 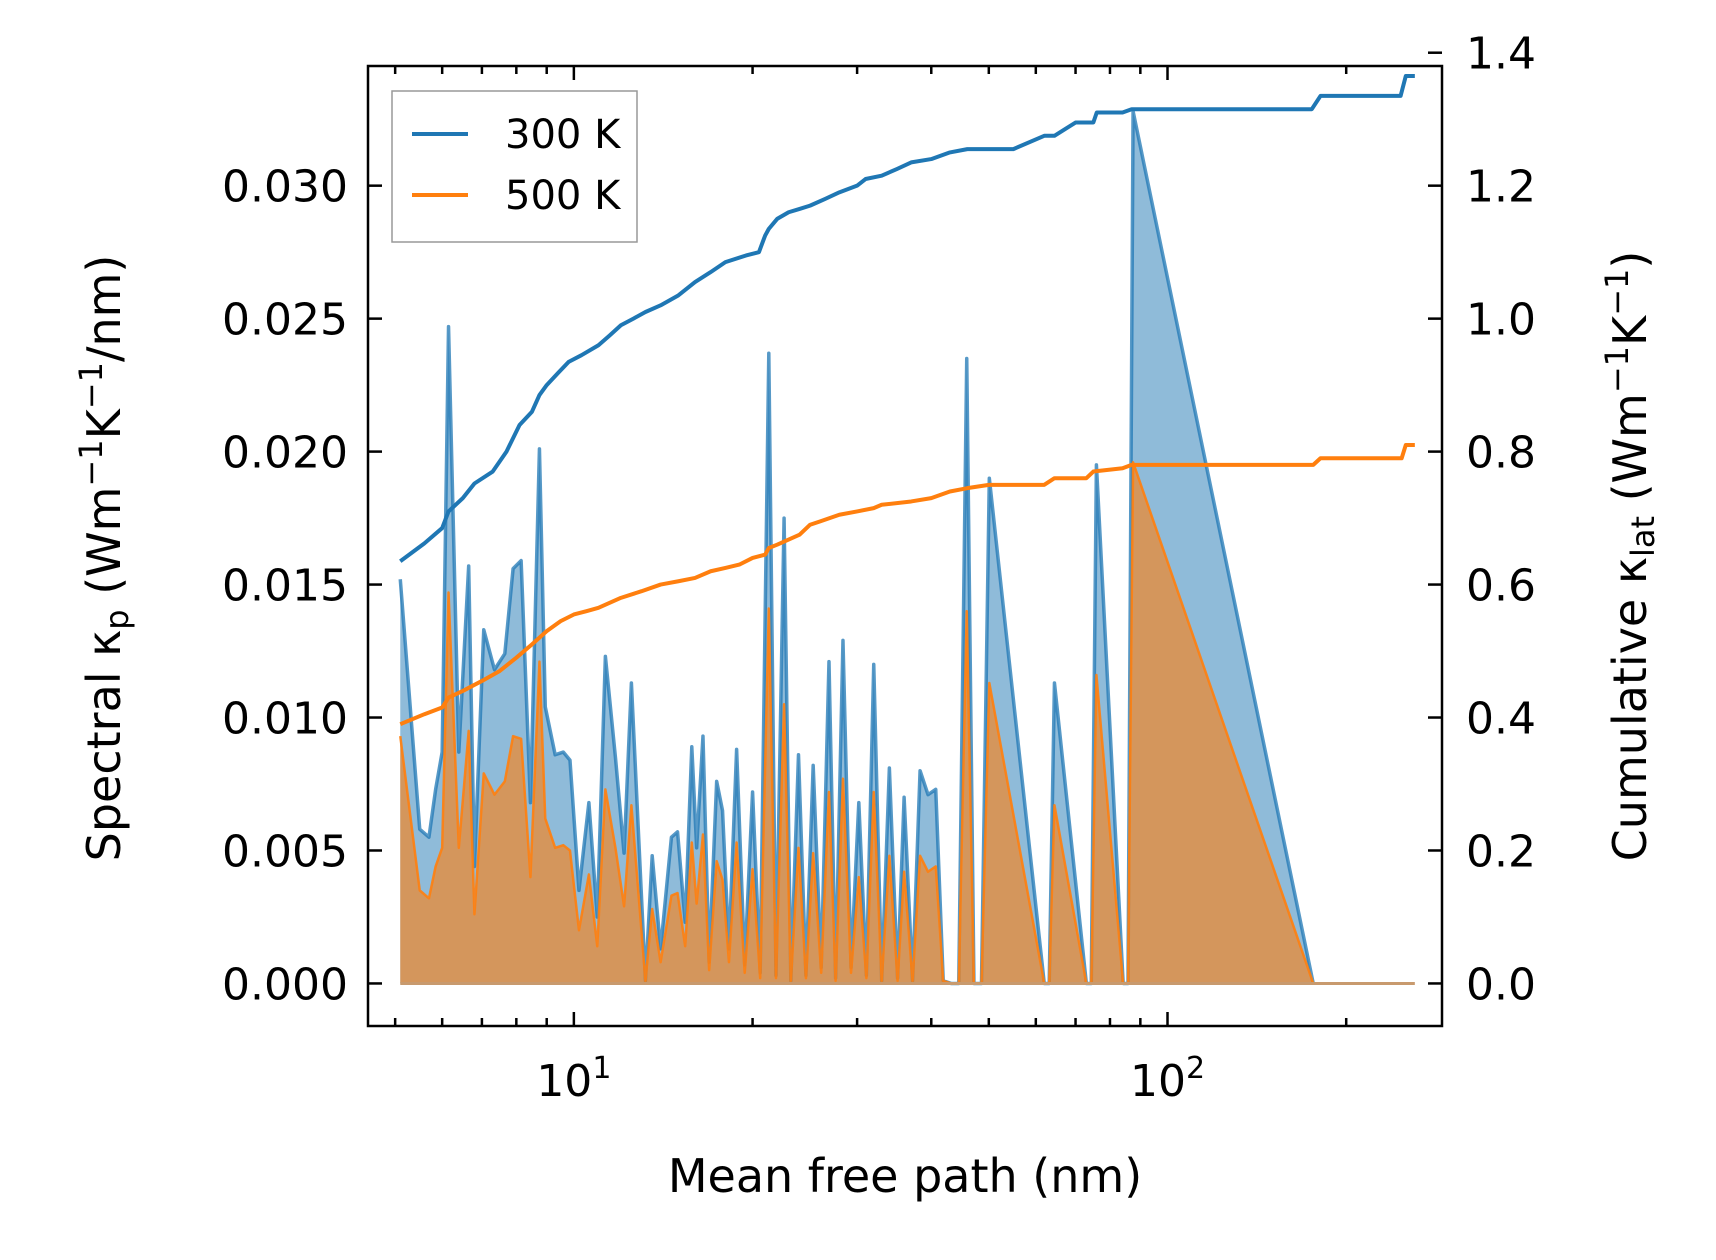 What do you see at coordinates (285, 586) in the screenshot?
I see `y-left-tick-label: 0.015` at bounding box center [285, 586].